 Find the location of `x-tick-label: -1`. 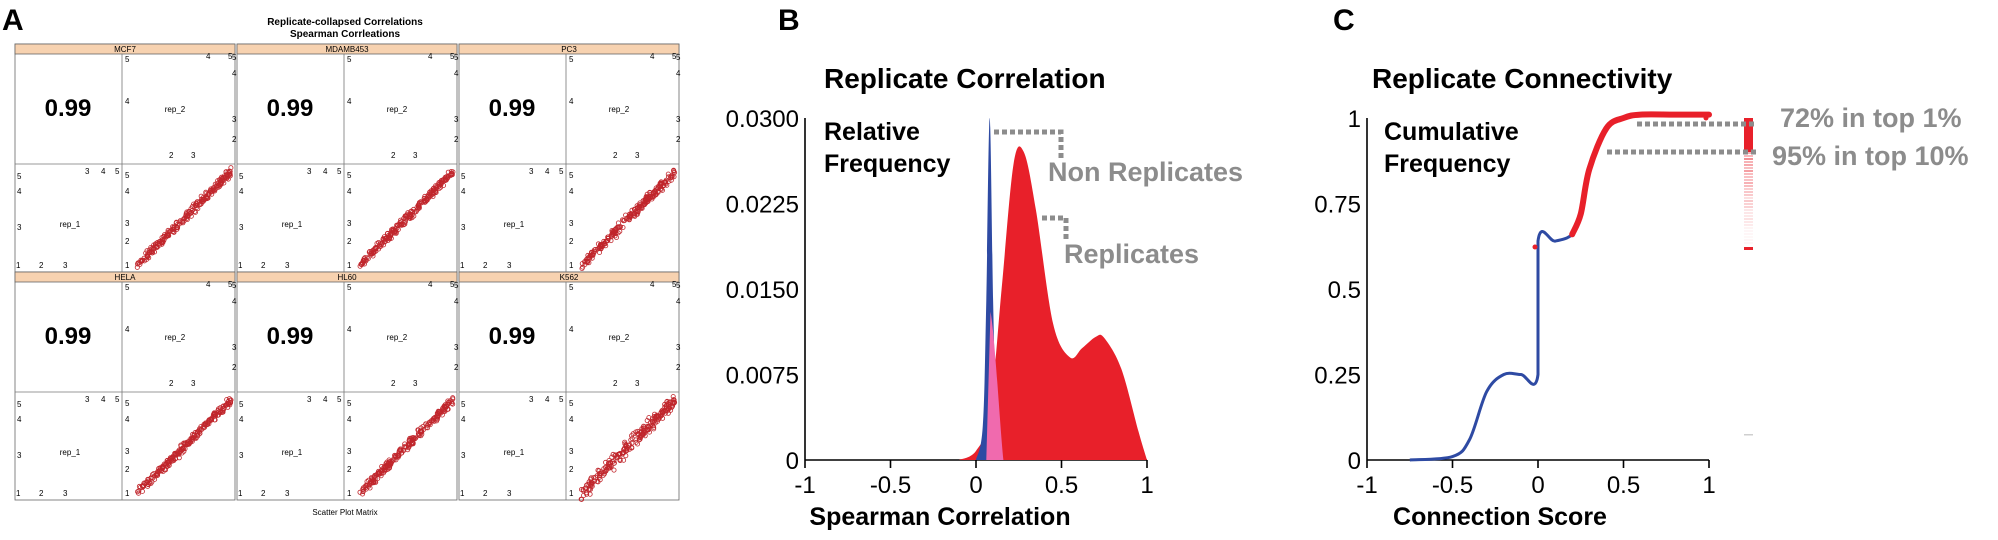

x-tick-label: -1 is located at coordinates (804, 485).